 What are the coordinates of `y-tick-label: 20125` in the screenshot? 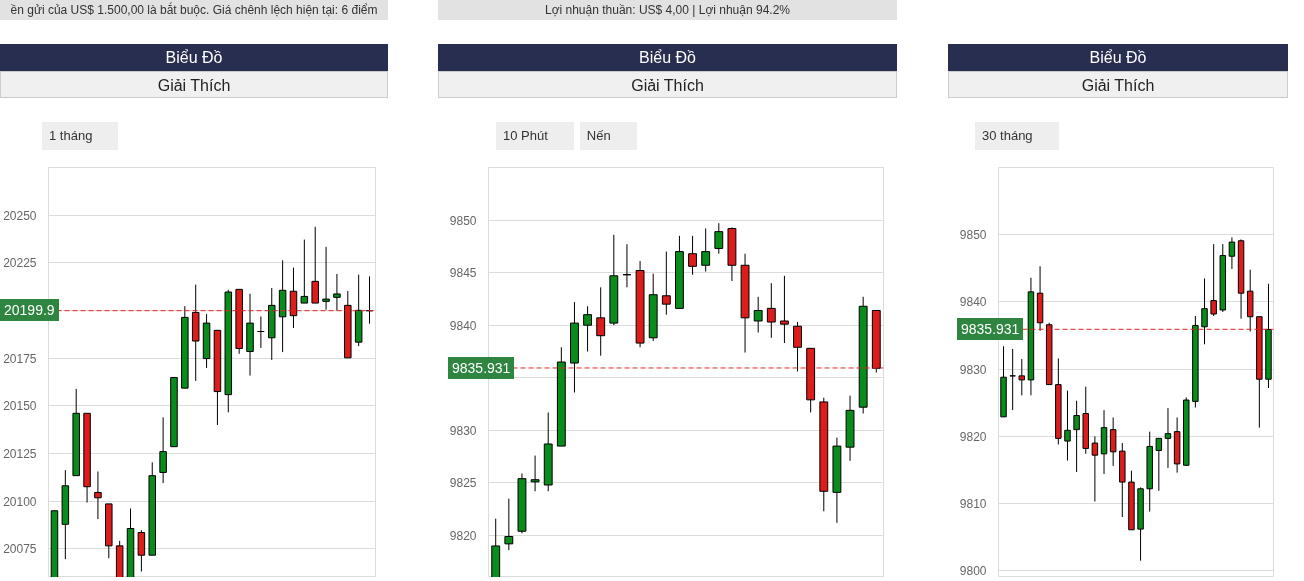 It's located at (20, 454).